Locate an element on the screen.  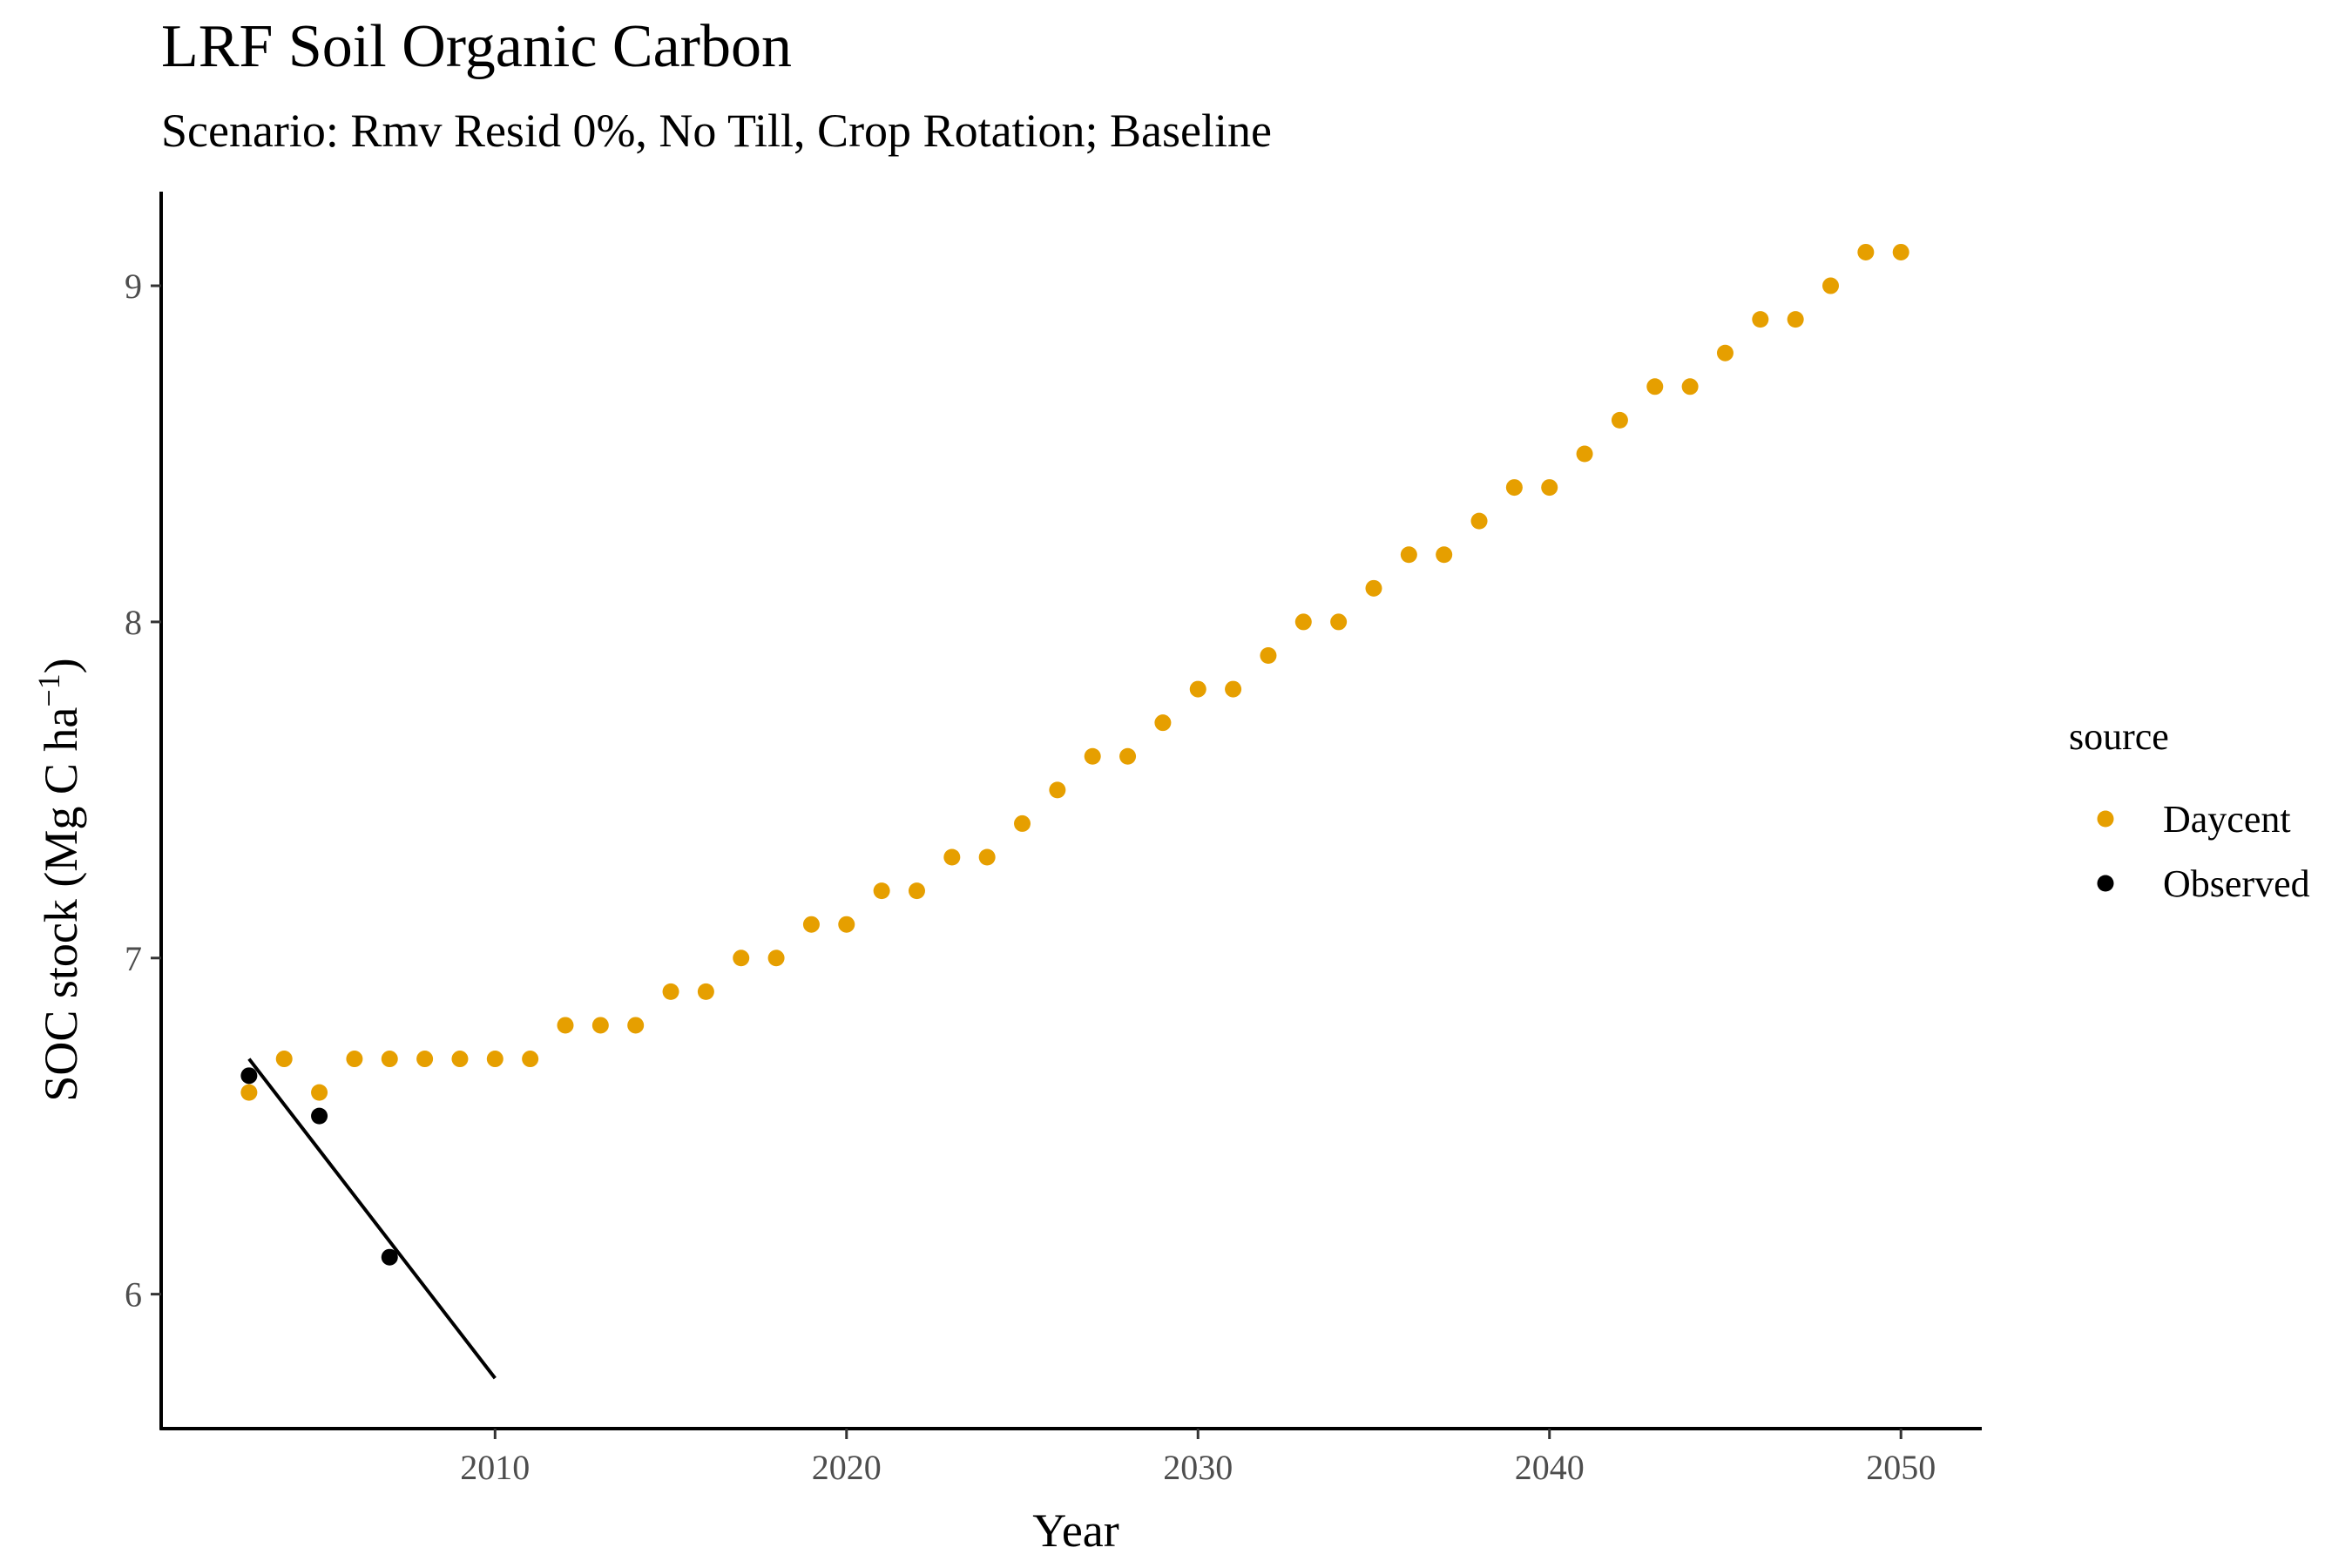
legend-label-observed: Observed is located at coordinates (2236, 884).